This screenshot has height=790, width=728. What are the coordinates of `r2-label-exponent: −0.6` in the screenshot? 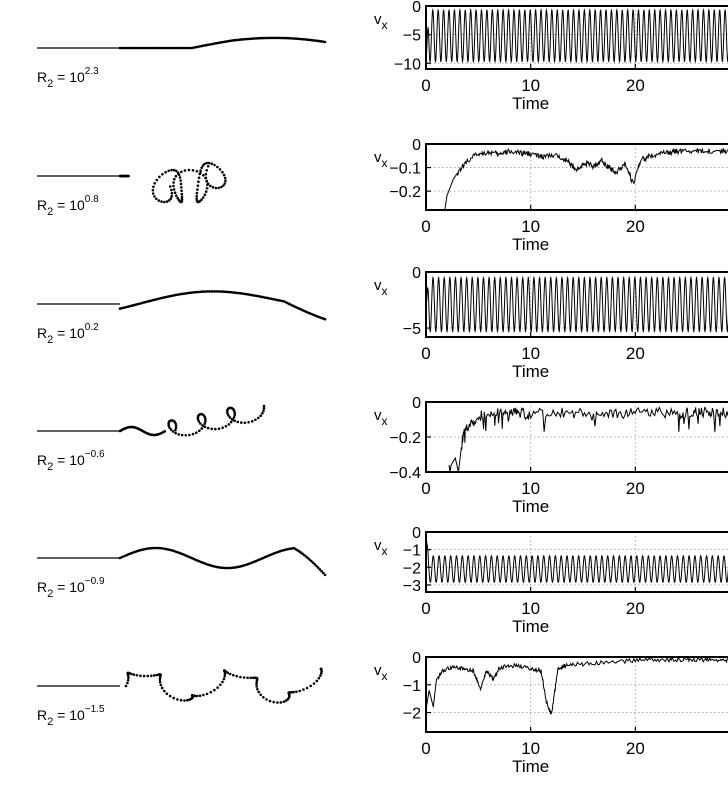 It's located at (95, 454).